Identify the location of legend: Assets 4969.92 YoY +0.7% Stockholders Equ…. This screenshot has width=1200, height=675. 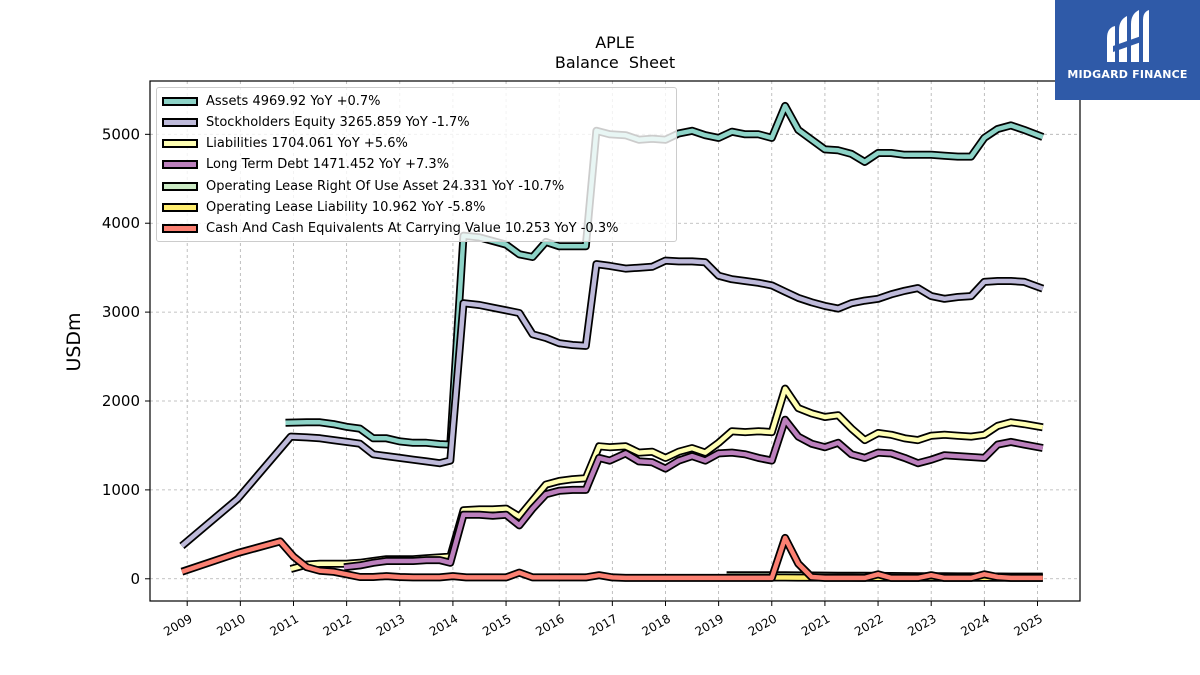
(416, 164).